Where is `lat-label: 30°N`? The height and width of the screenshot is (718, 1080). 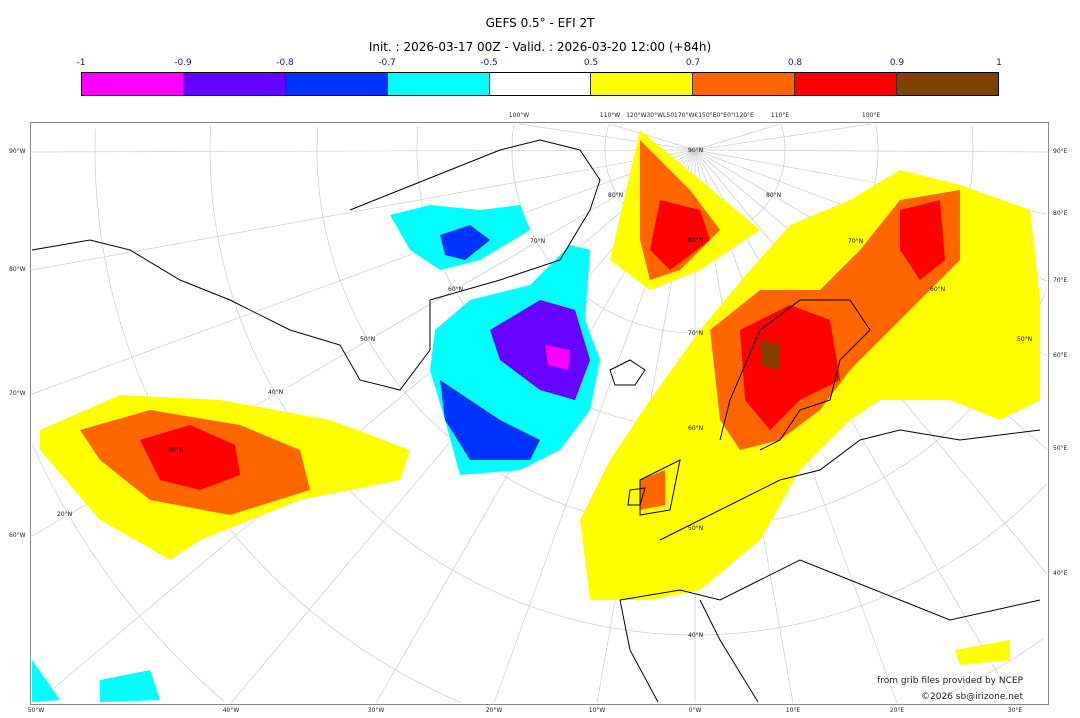 lat-label: 30°N is located at coordinates (175, 450).